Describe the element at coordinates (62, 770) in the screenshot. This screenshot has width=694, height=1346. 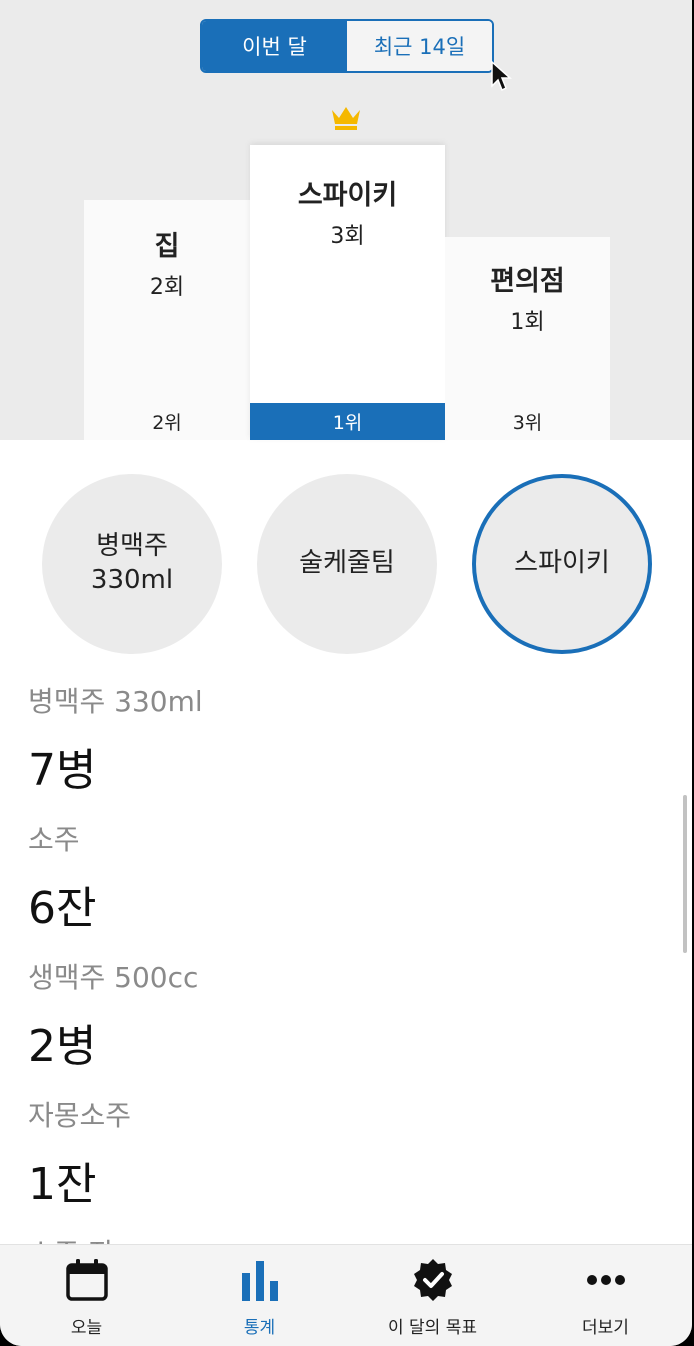
I see `drink-amount: 7병` at that location.